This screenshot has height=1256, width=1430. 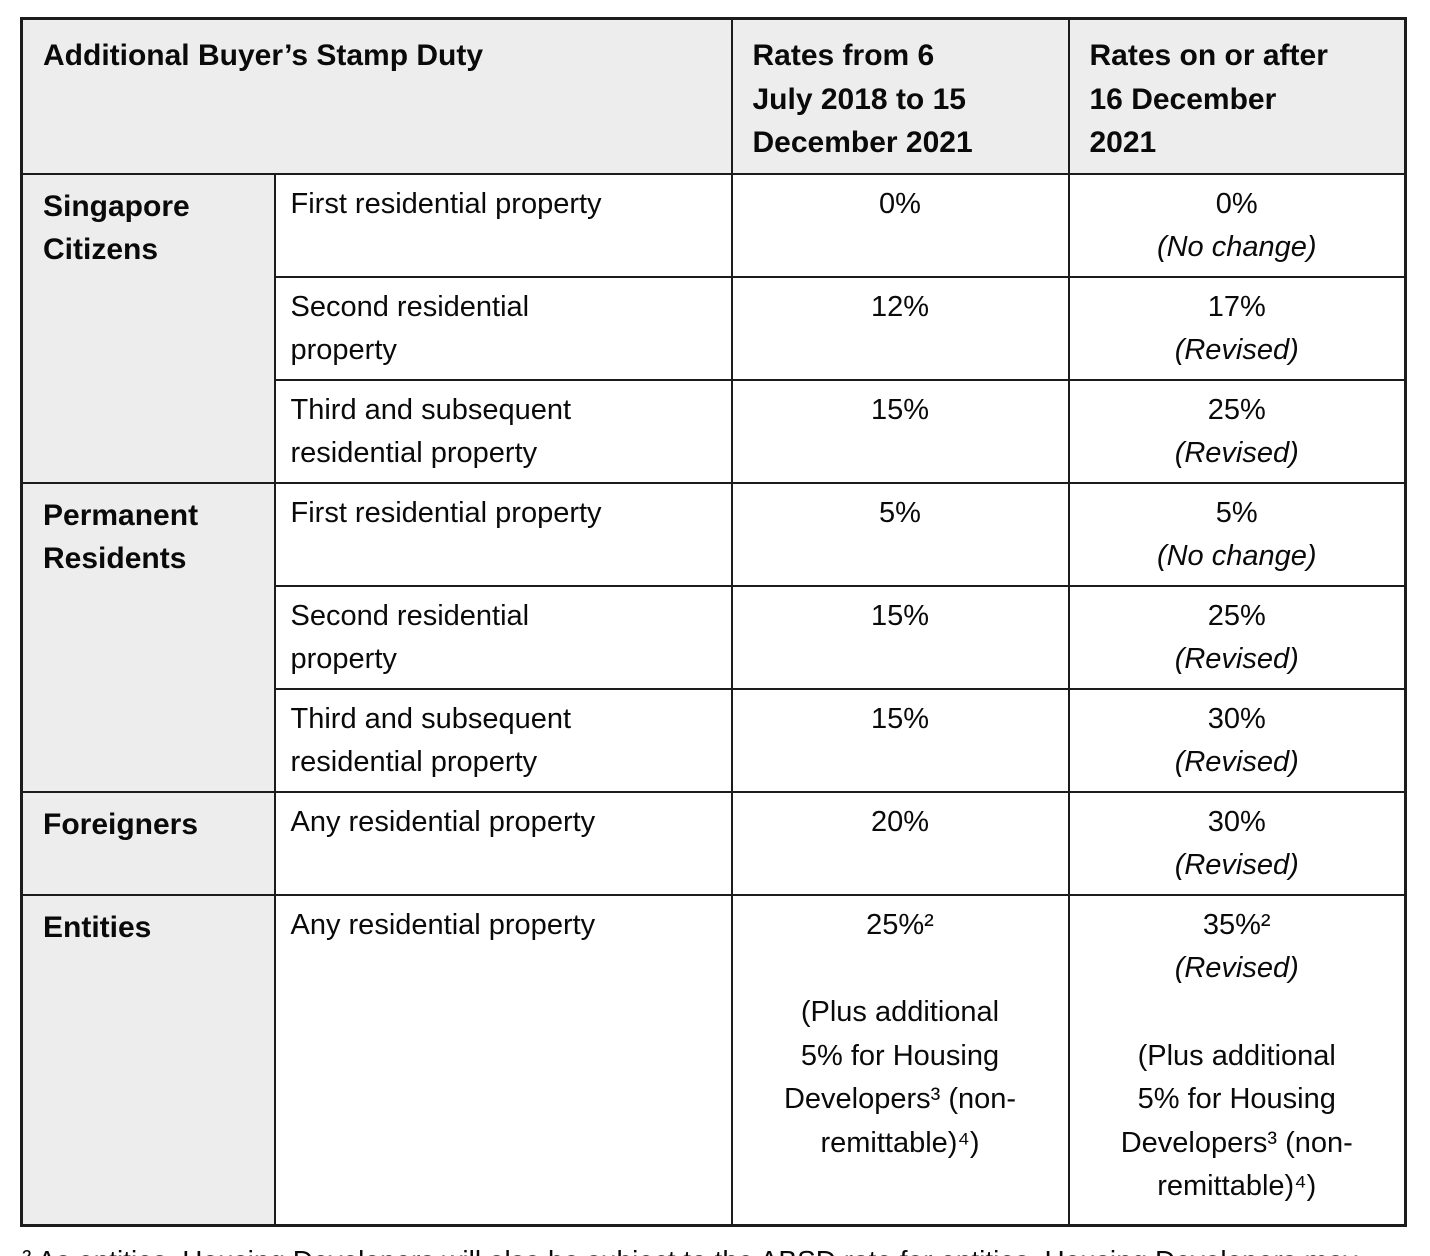 What do you see at coordinates (1237, 328) in the screenshot?
I see `rate-new-cell: 17% (Revised)` at bounding box center [1237, 328].